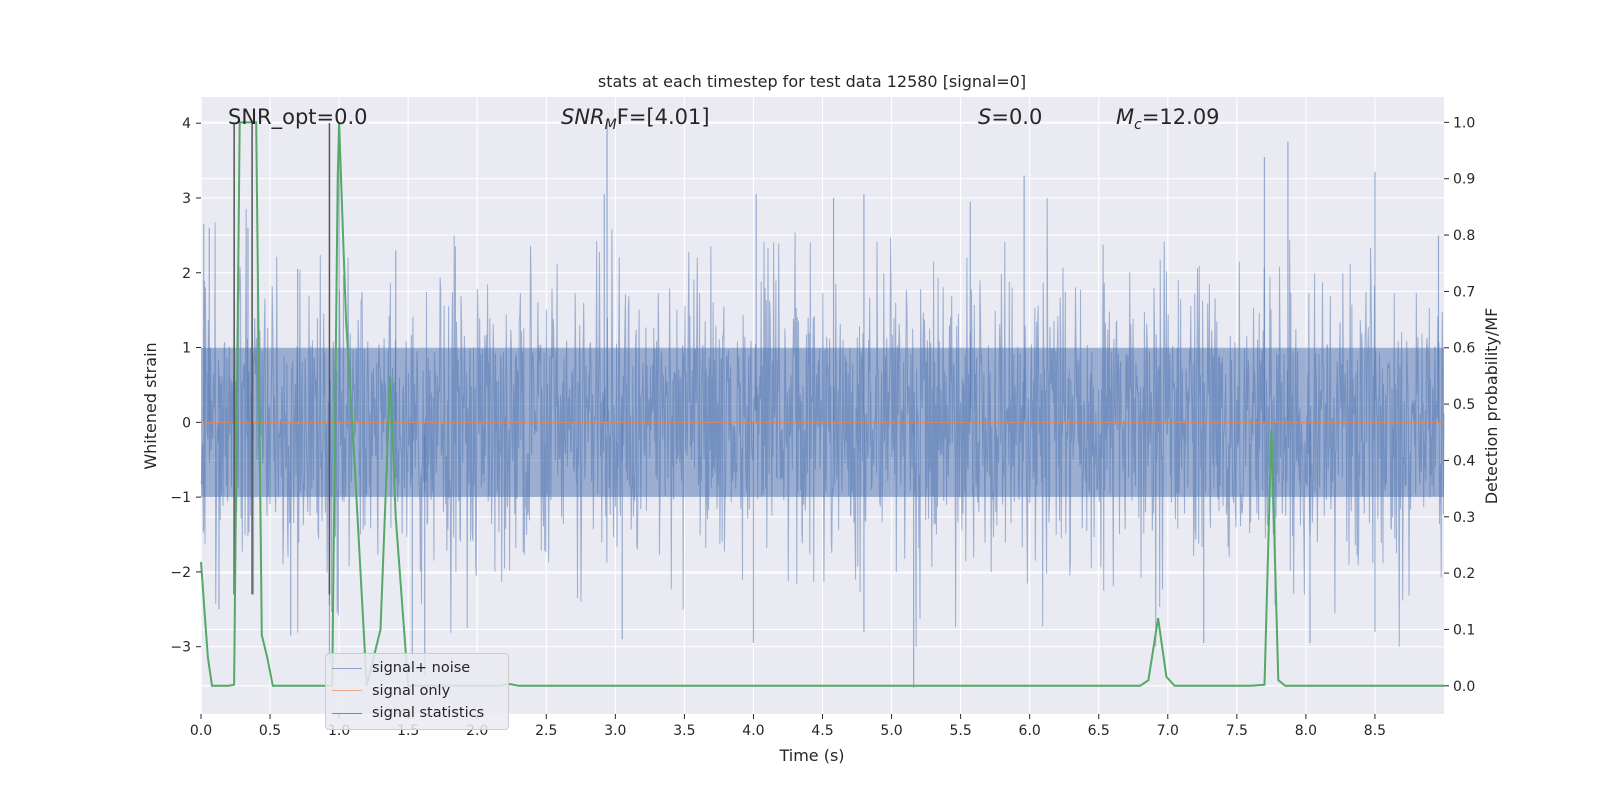 The image size is (1600, 800). I want to click on annotation-snr-mf-main: SNR, so click(583, 117).